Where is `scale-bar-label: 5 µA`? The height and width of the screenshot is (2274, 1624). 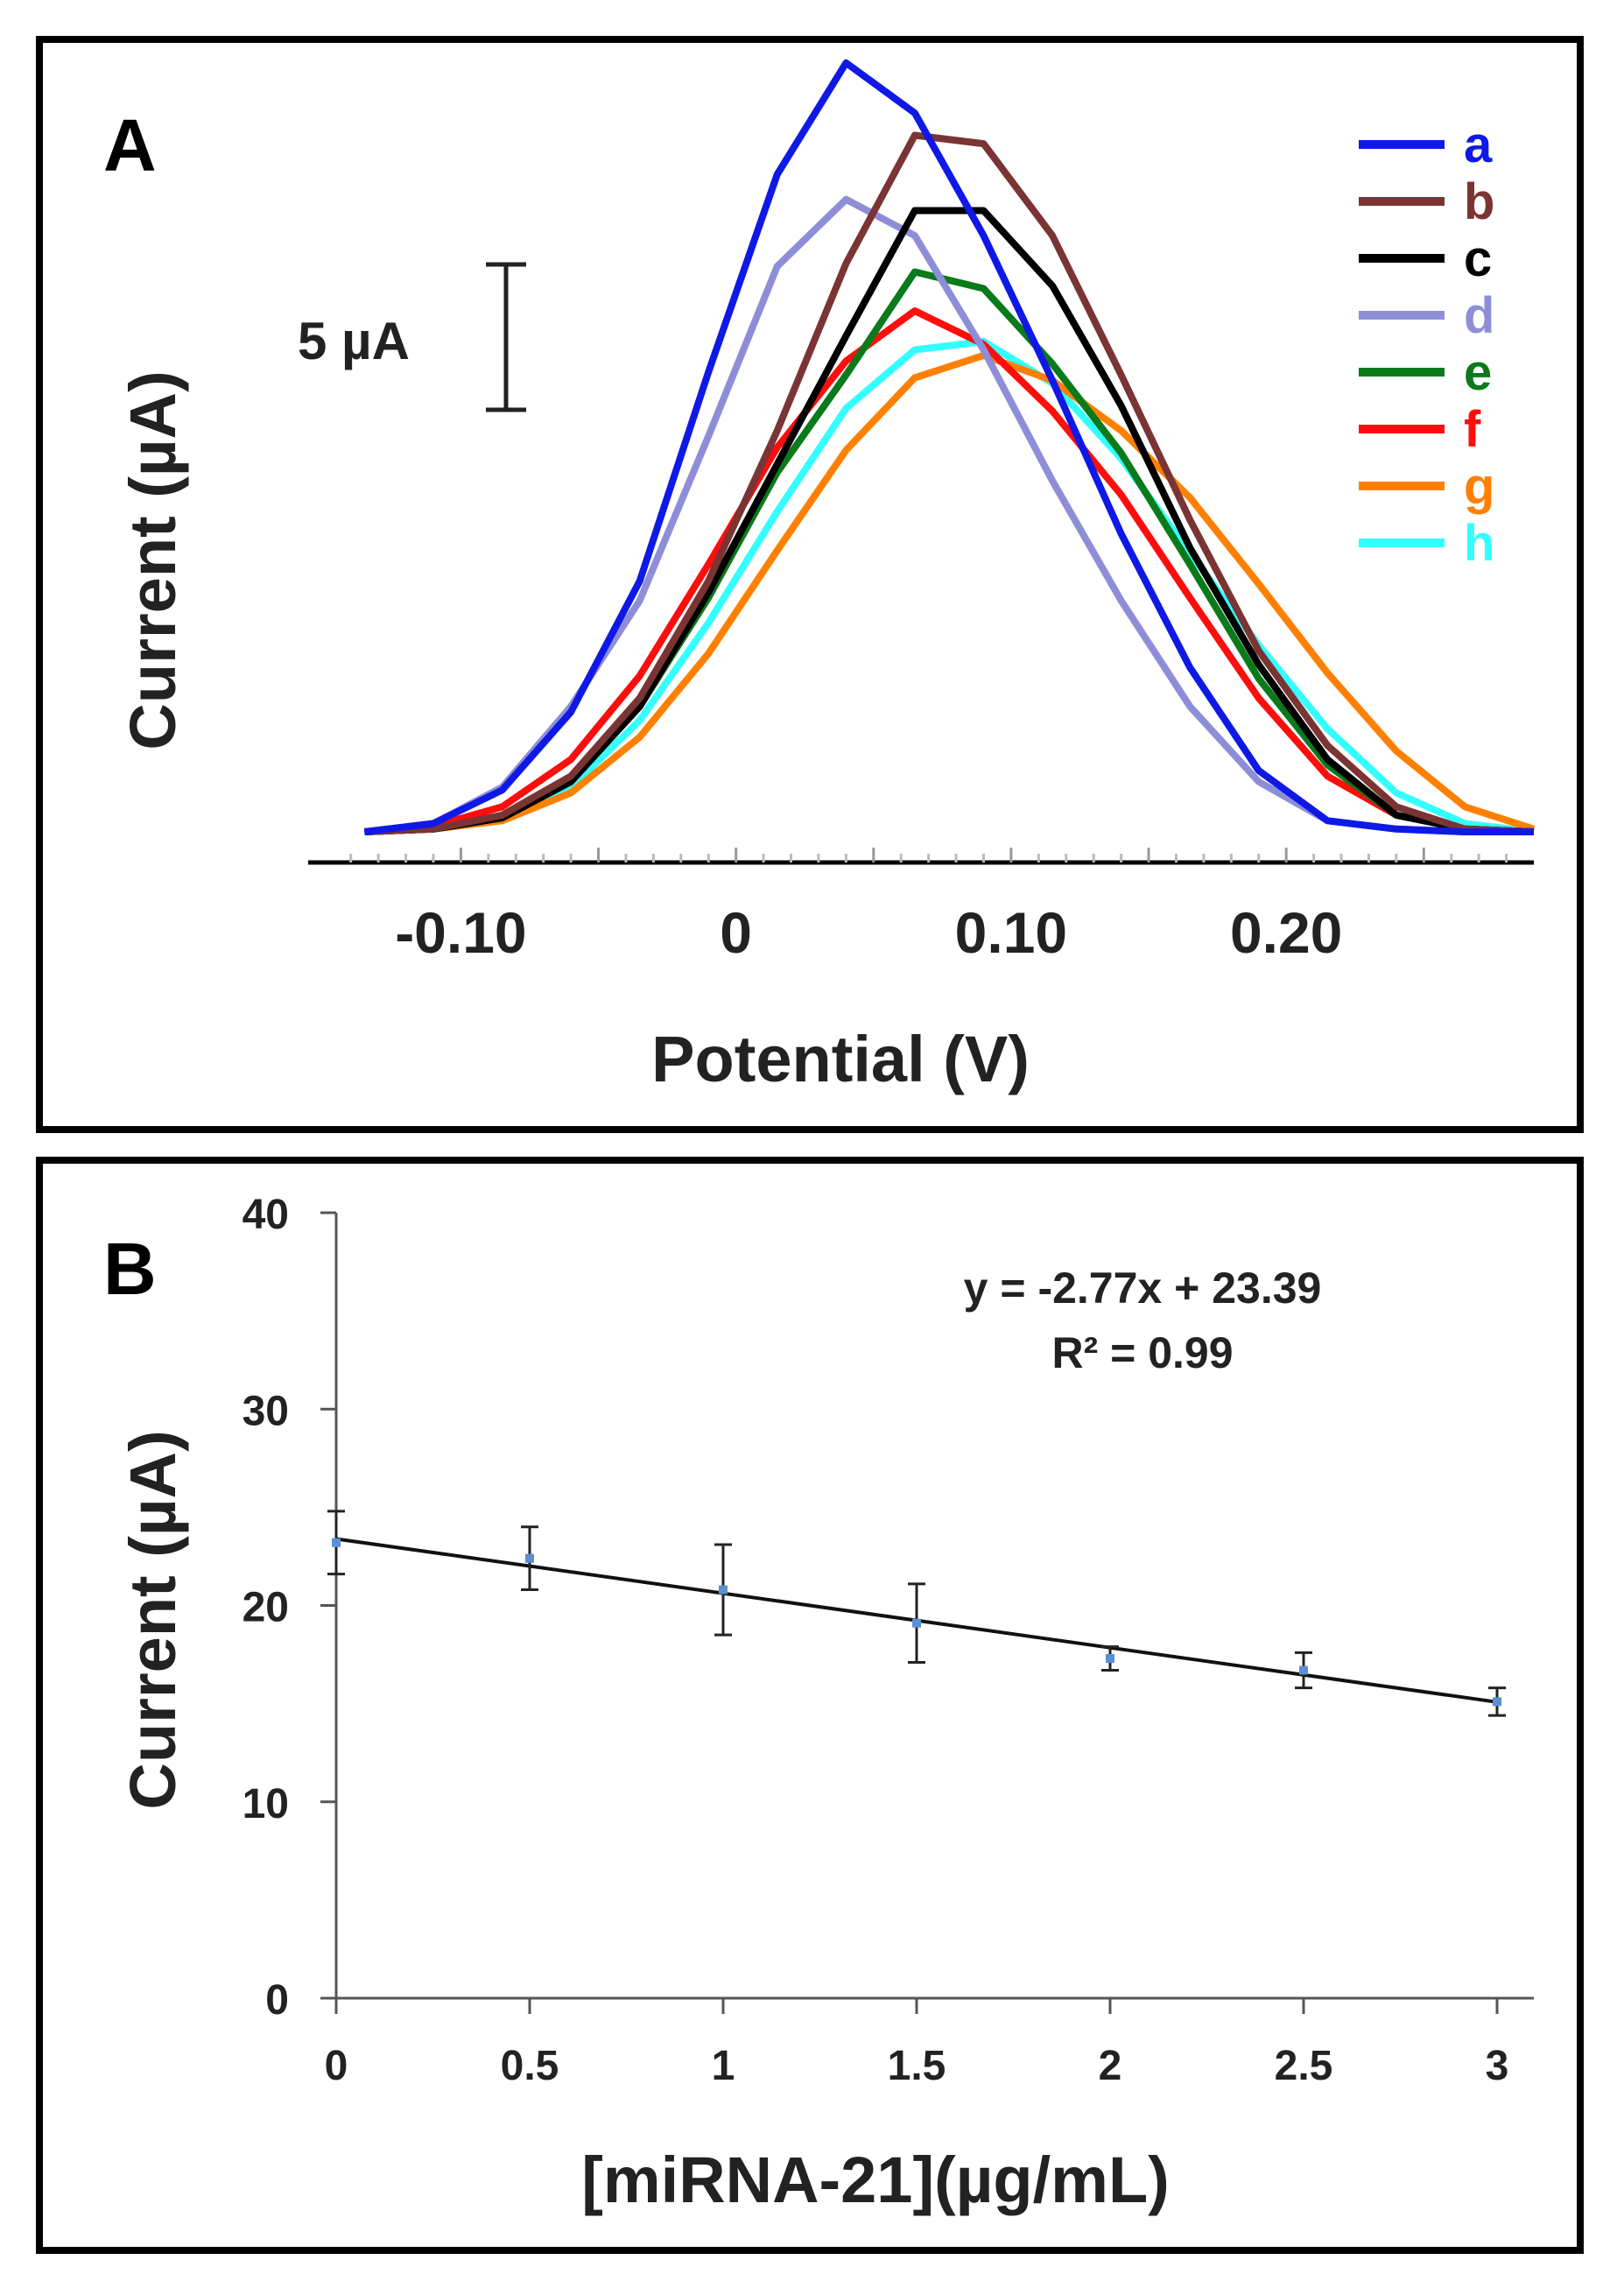
scale-bar-label: 5 µA is located at coordinates (354, 341).